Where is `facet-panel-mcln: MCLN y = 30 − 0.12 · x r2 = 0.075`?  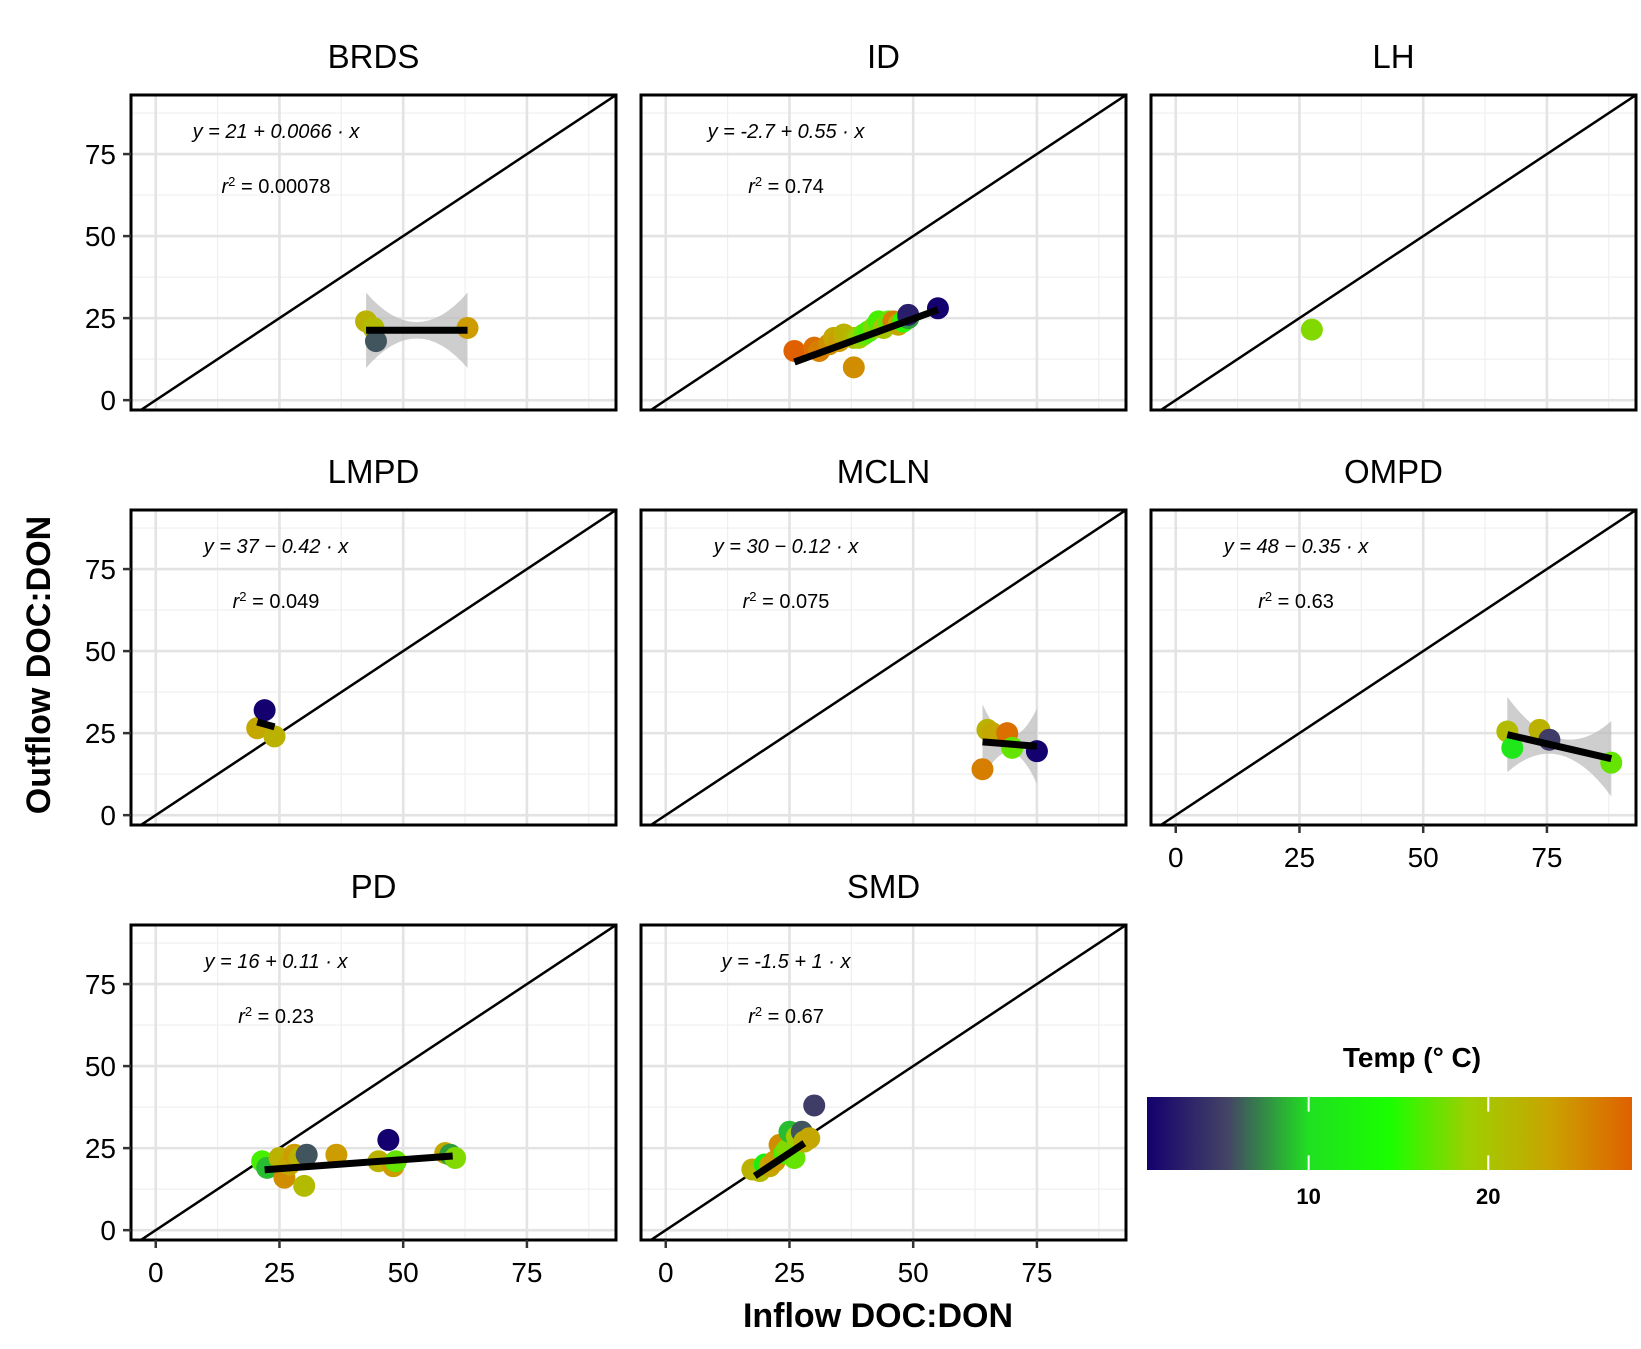 facet-panel-mcln: MCLN y = 30 − 0.12 · x r2 = 0.075 is located at coordinates (883, 640).